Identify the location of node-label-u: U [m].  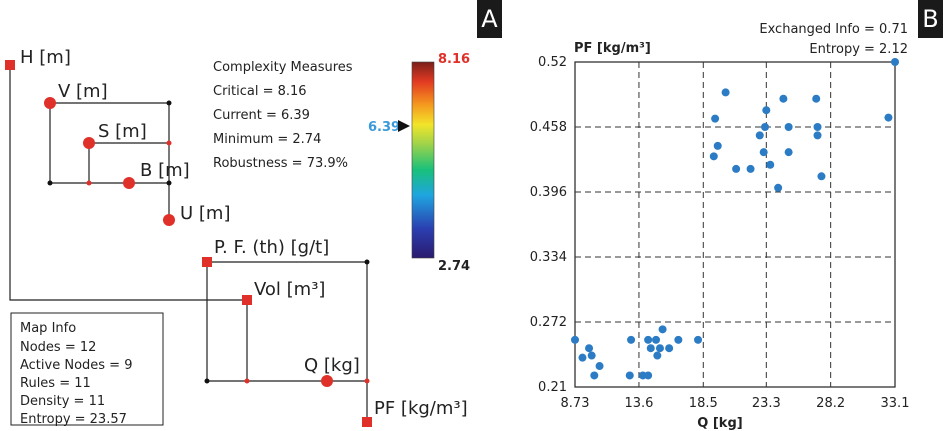
(205, 213).